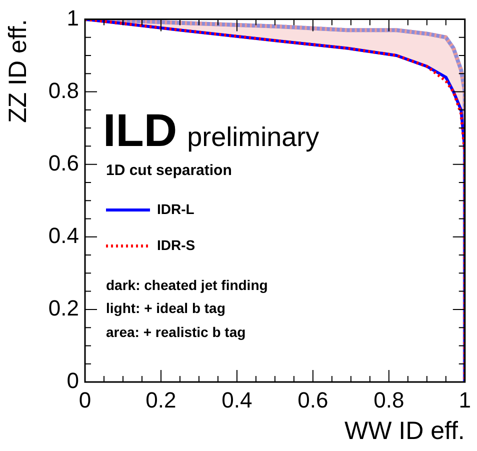 The width and height of the screenshot is (477, 451). Describe the element at coordinates (161, 399) in the screenshot. I see `x-tick-label: 0.2` at that location.